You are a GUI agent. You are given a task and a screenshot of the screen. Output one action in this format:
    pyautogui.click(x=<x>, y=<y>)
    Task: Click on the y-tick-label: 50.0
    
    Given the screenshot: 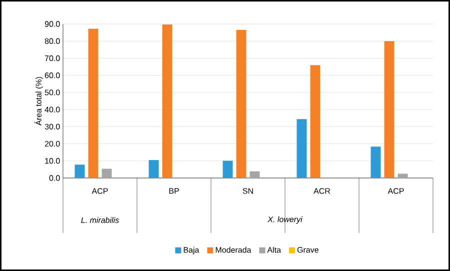 What is the action you would take?
    pyautogui.click(x=52, y=93)
    